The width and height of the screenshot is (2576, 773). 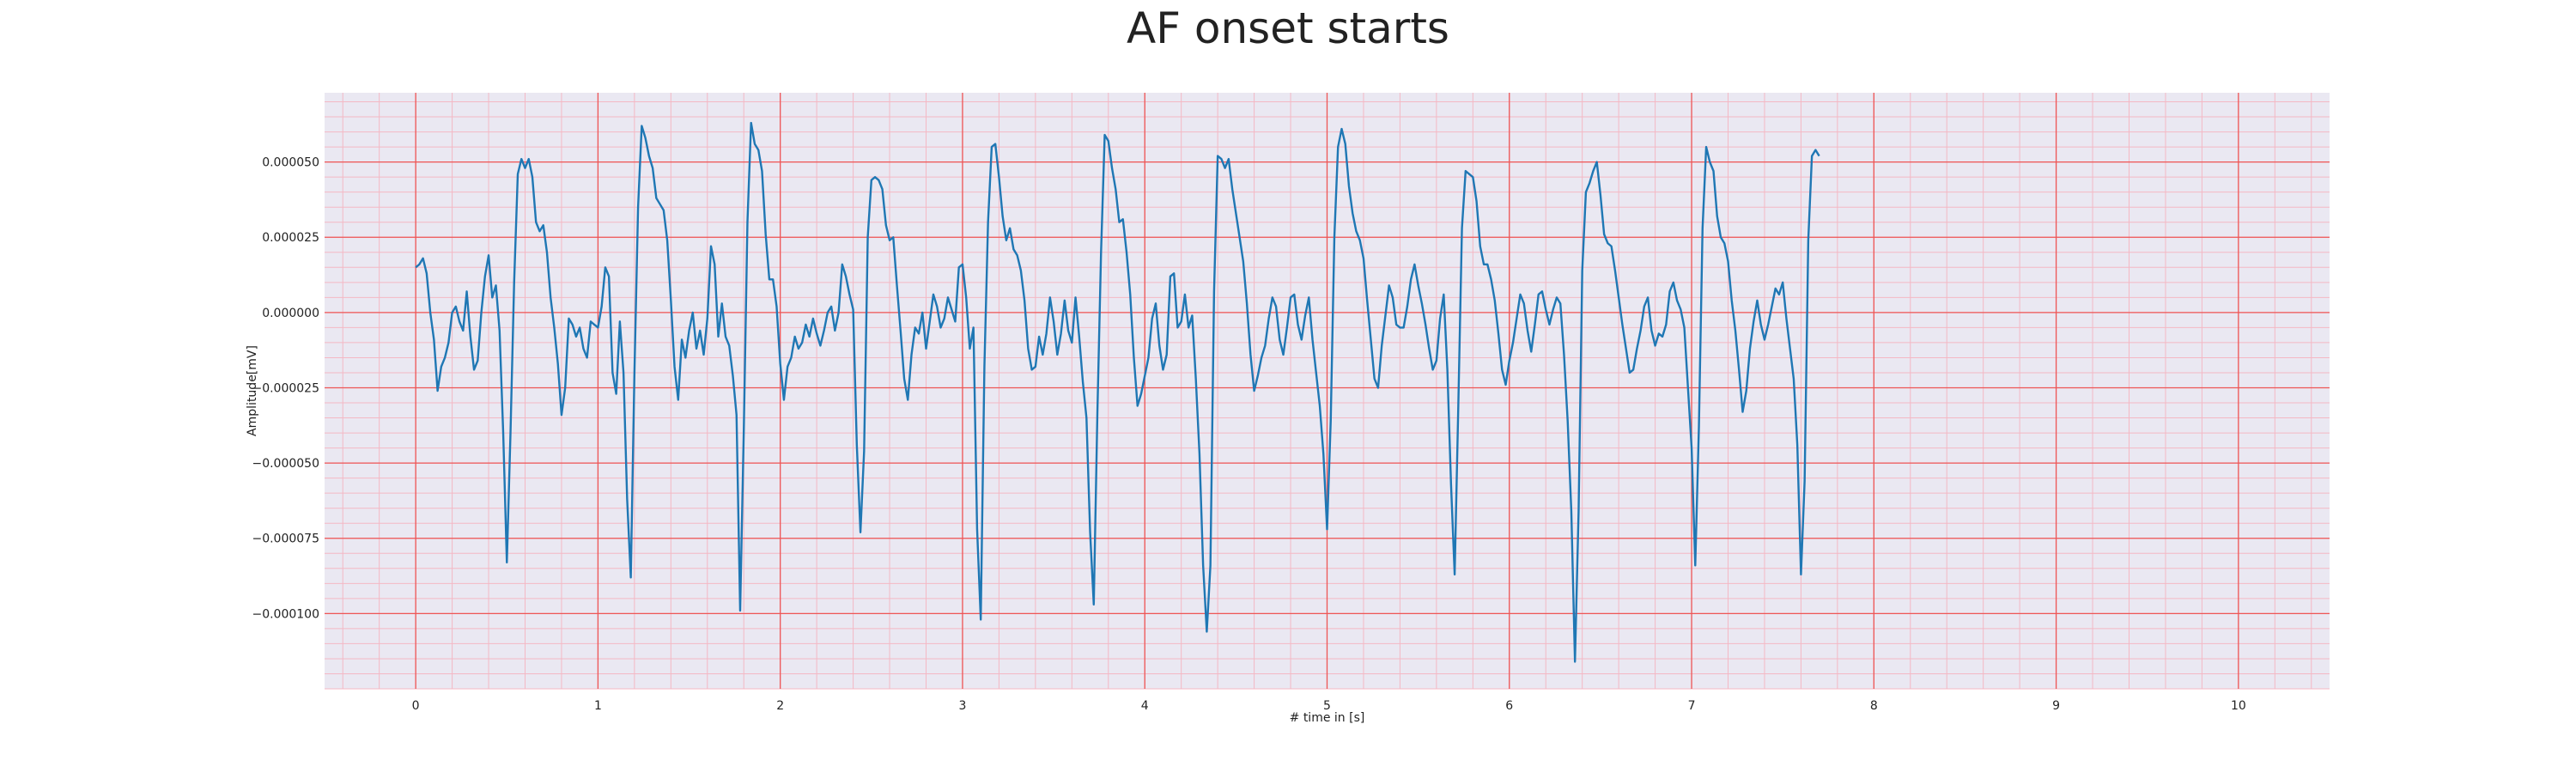 What do you see at coordinates (962, 706) in the screenshot?
I see `x-tick-label: 3` at bounding box center [962, 706].